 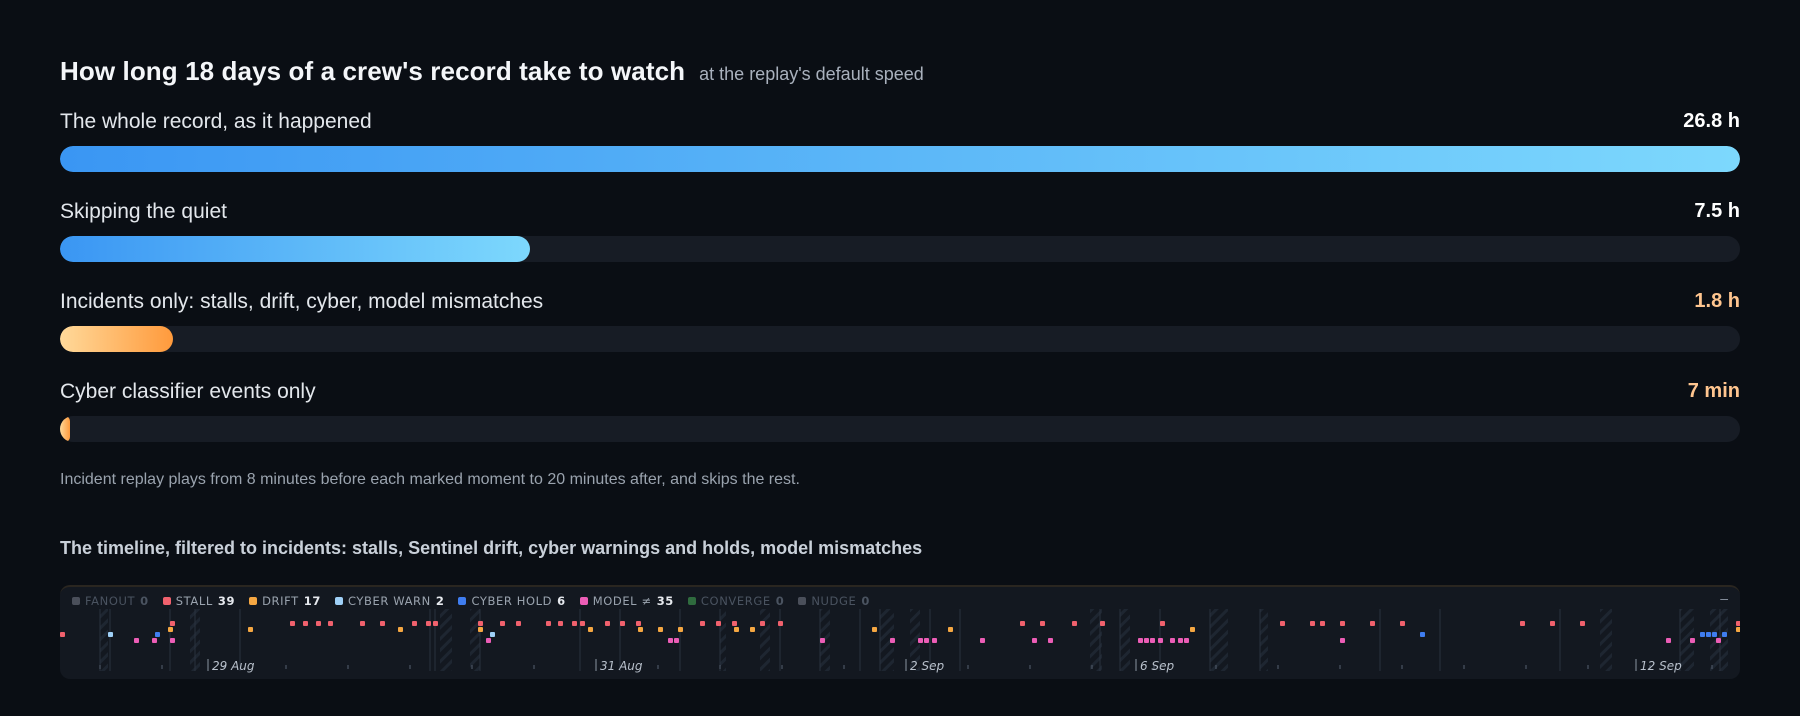 I want to click on legend-item: CONVERGE 0, so click(x=736, y=601).